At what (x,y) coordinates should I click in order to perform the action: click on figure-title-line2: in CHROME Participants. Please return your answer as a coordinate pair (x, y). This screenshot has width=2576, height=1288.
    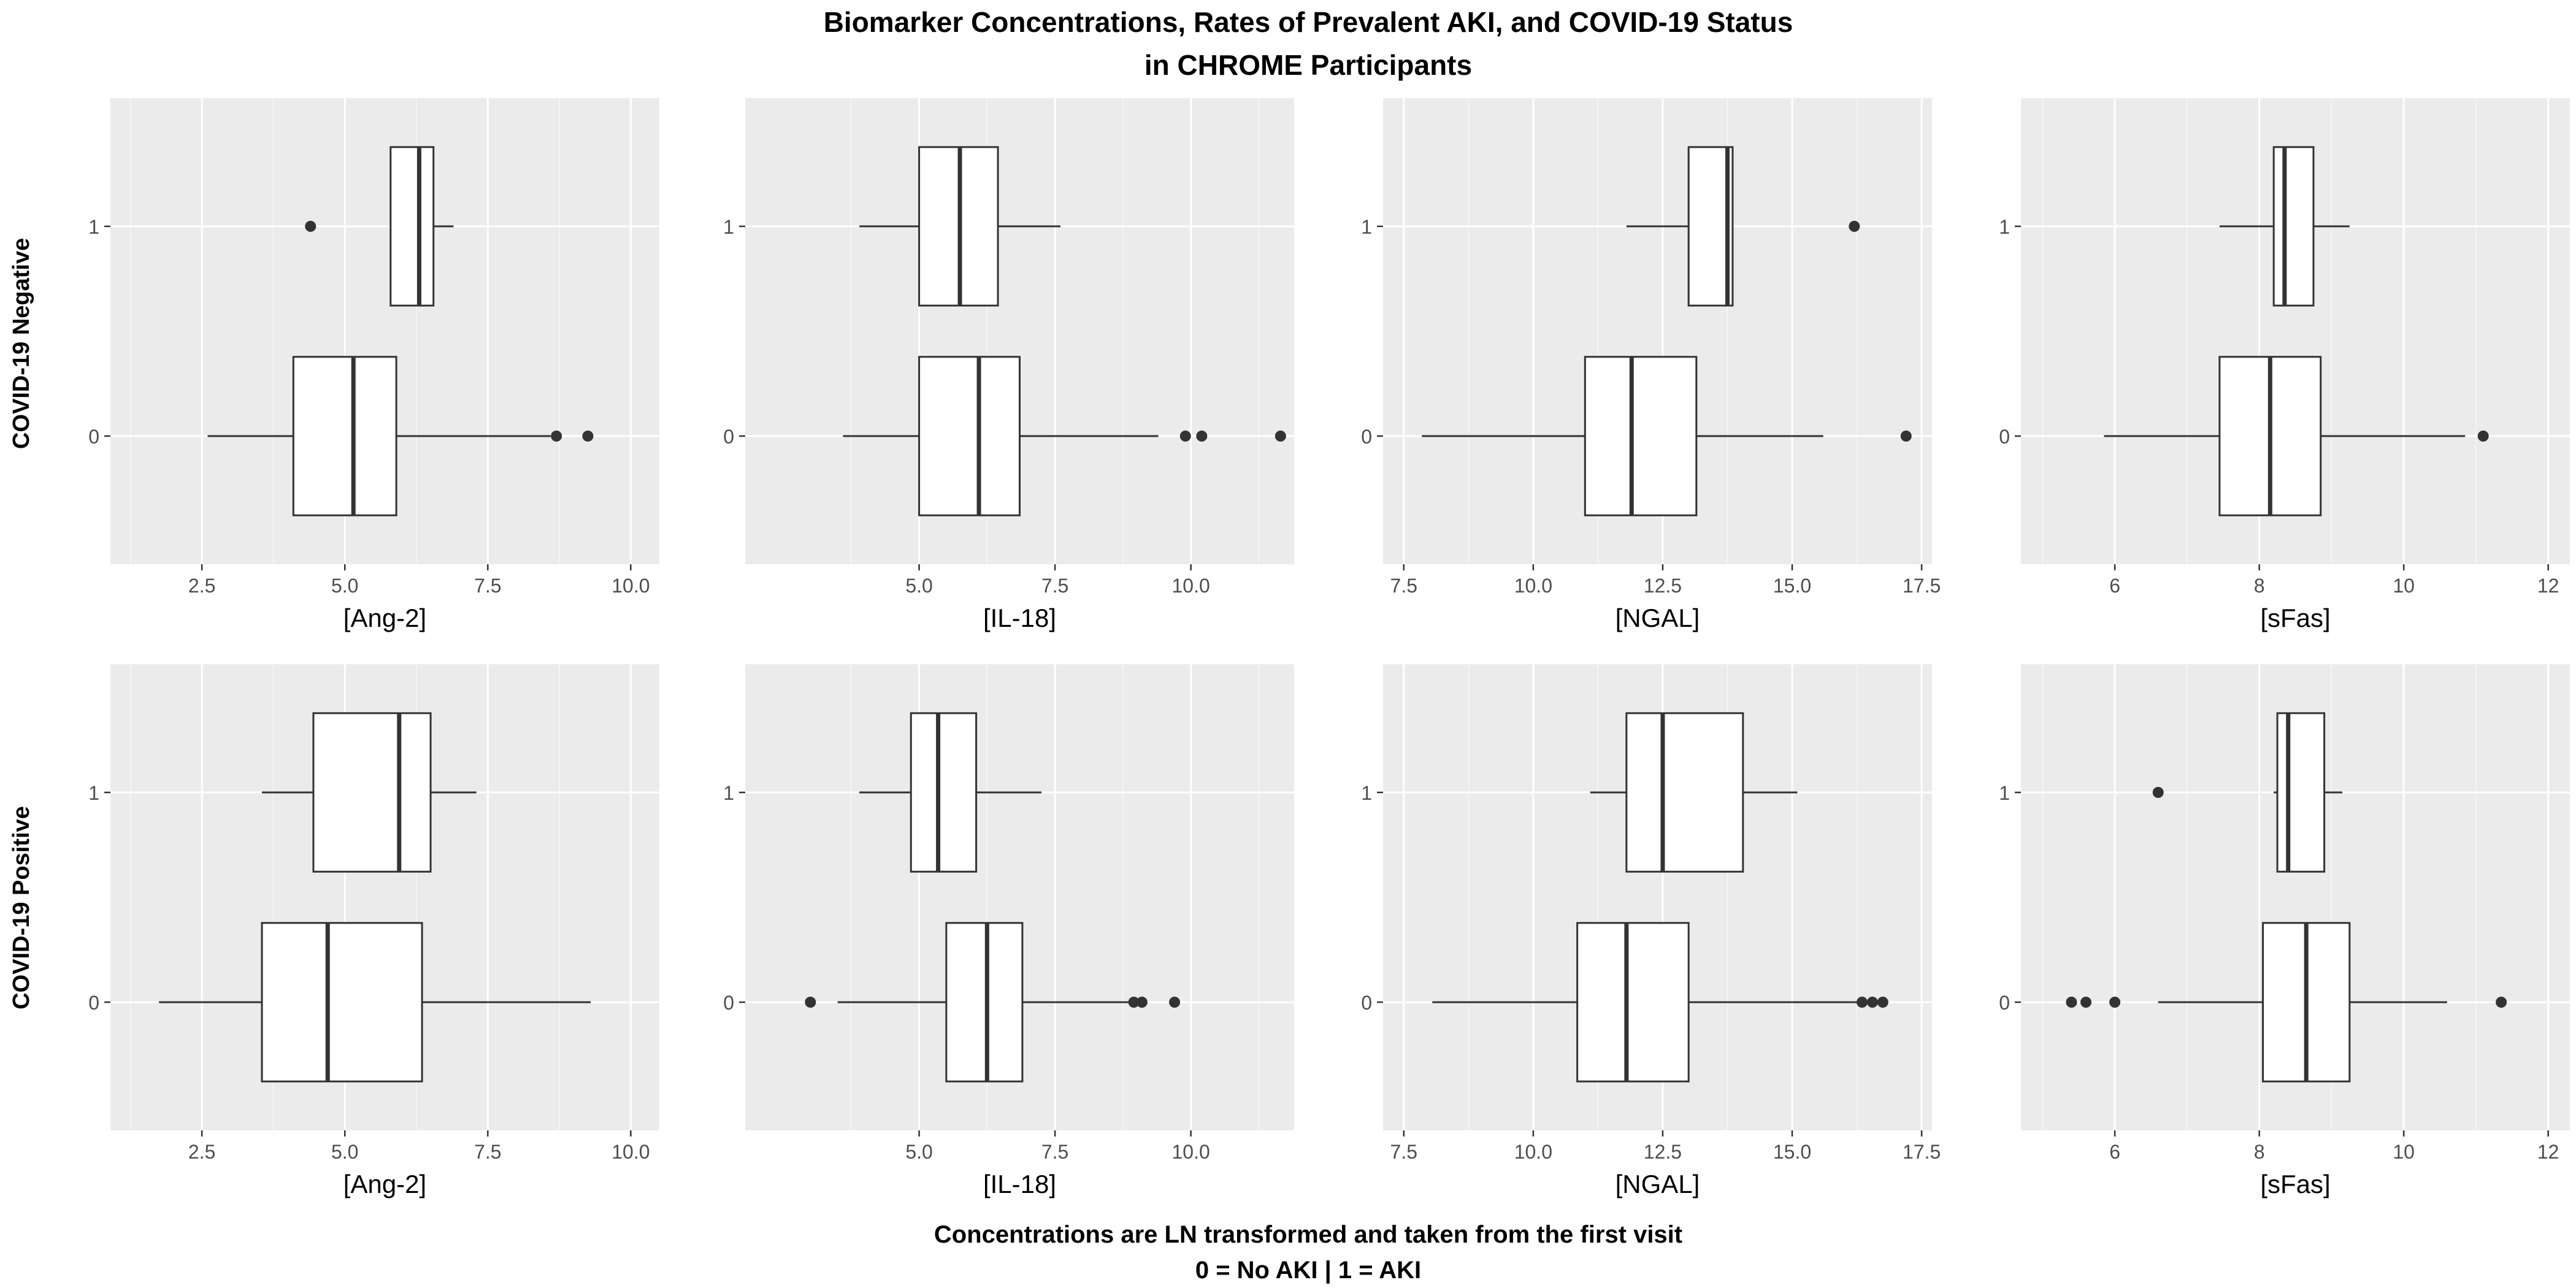
    Looking at the image, I should click on (1308, 65).